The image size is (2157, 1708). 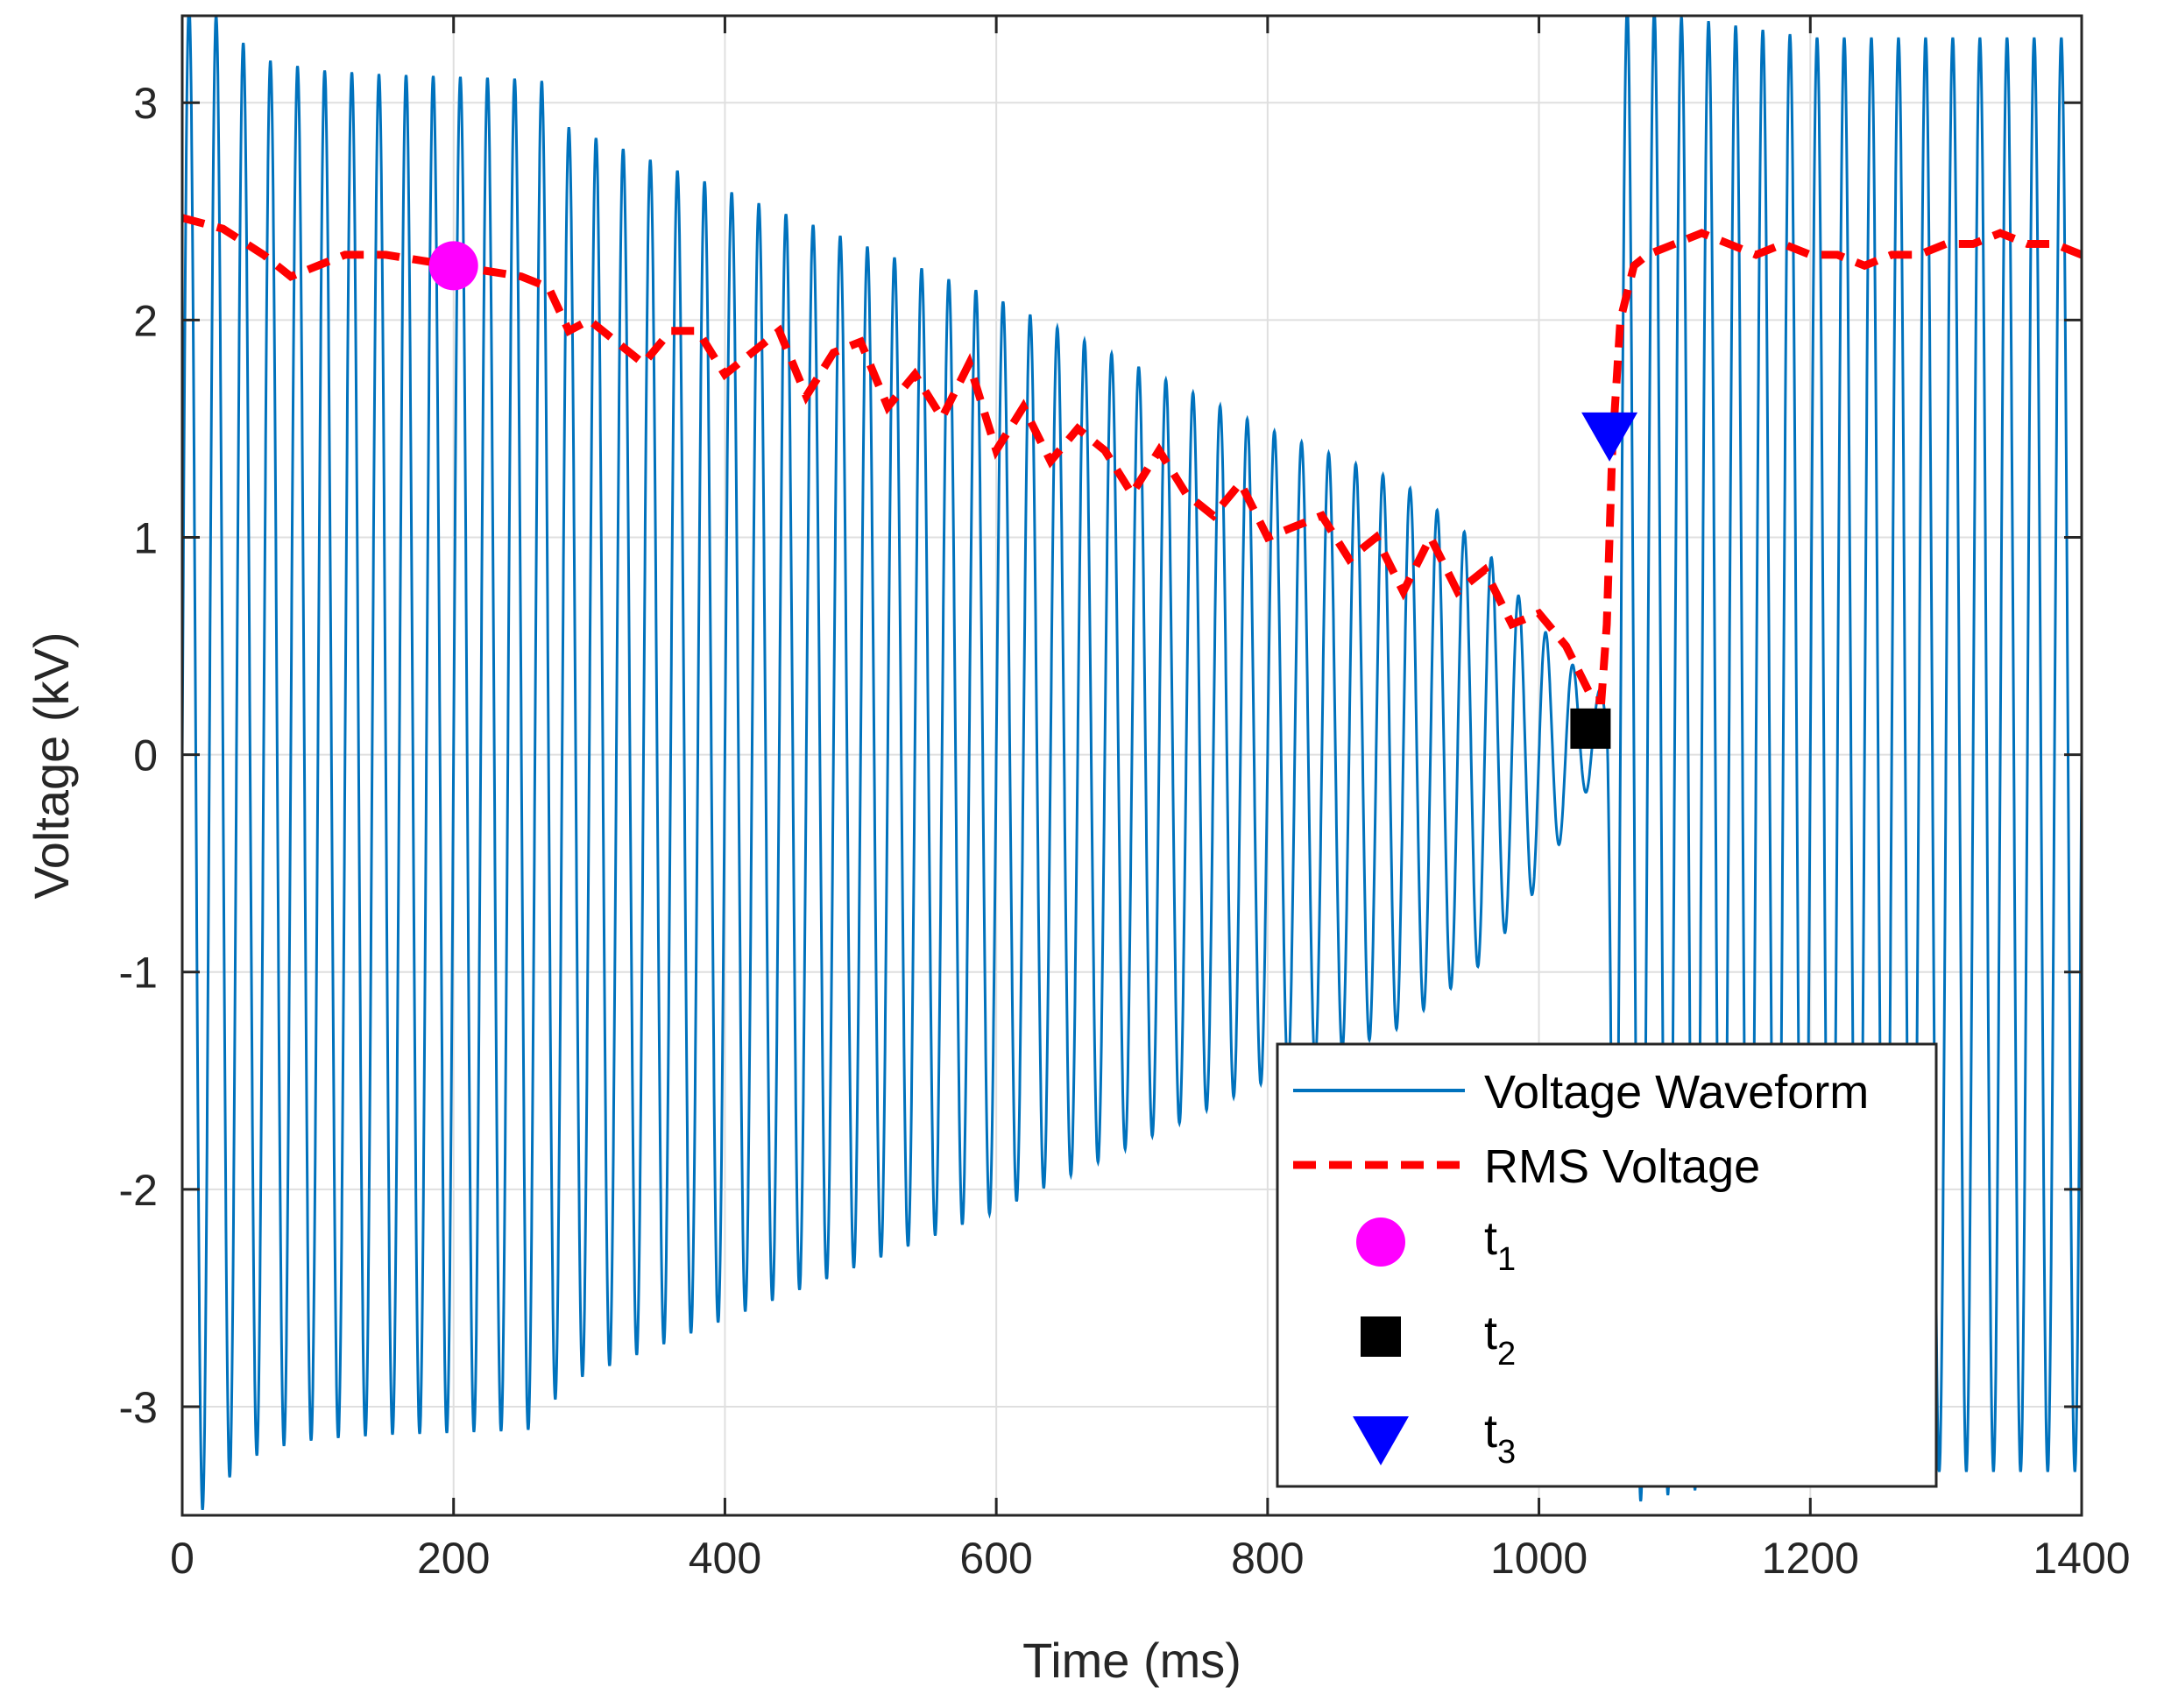 I want to click on legend-label-t2: t2, so click(x=1500, y=1340).